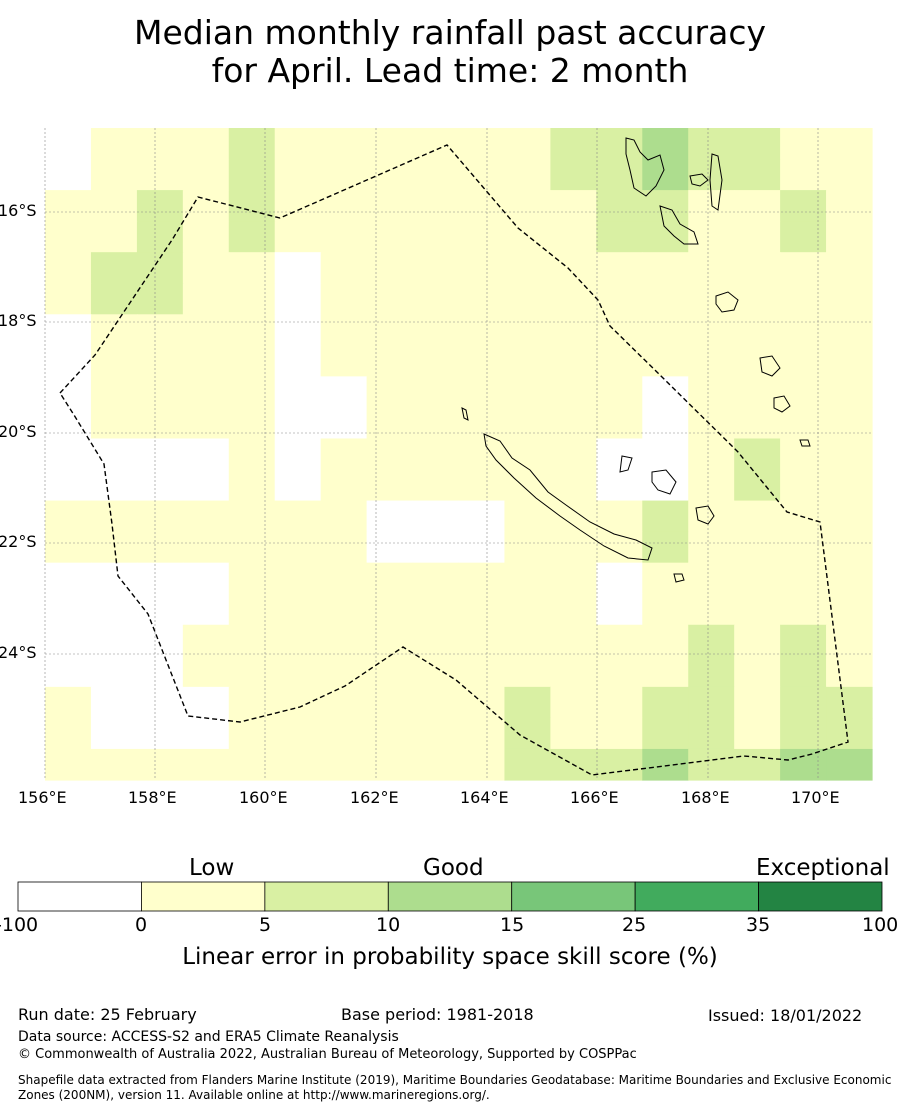 This screenshot has width=900, height=1110. I want to click on colorbar-tick-minus100: -100, so click(19, 925).